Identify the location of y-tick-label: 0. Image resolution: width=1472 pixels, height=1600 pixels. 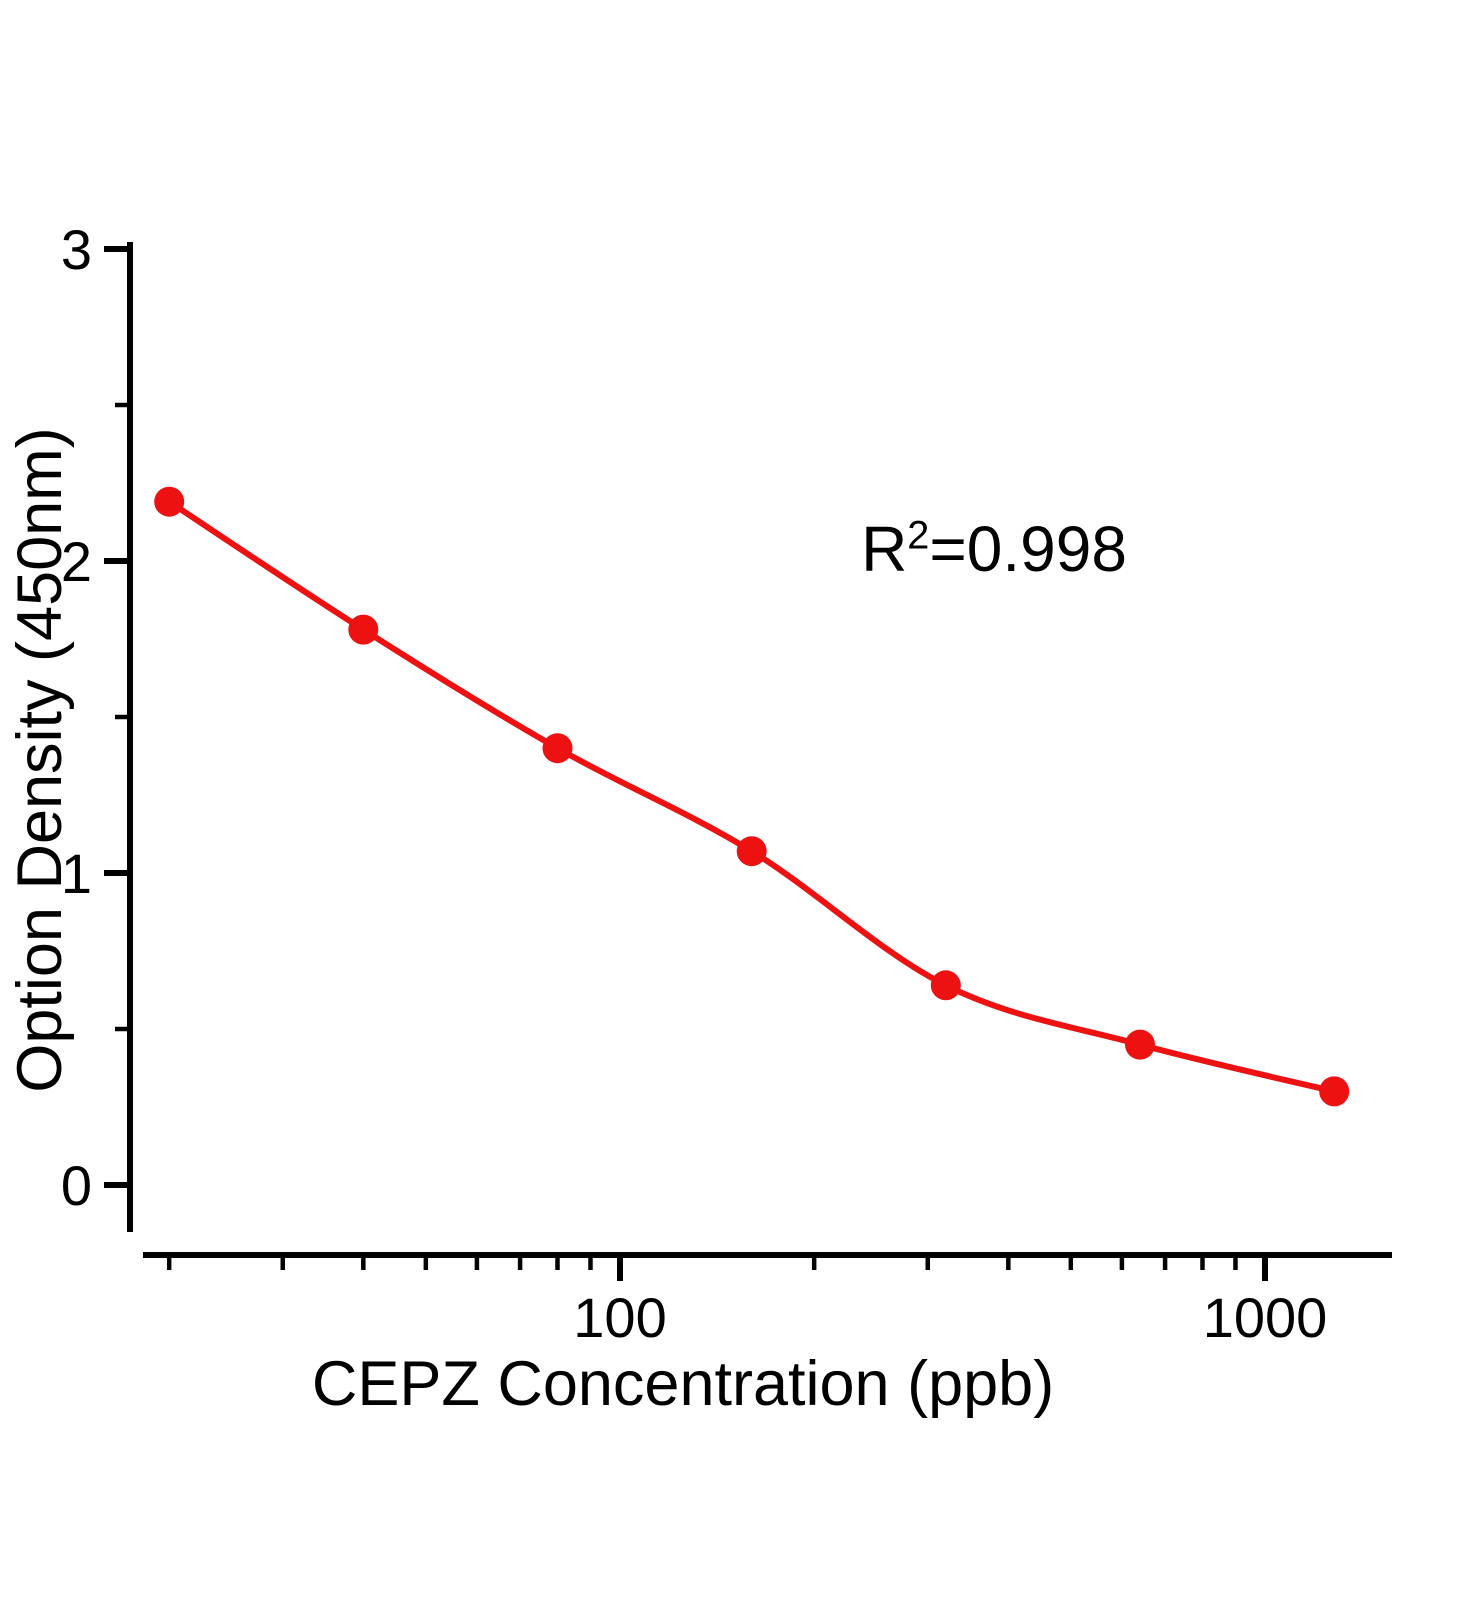
(76, 1185).